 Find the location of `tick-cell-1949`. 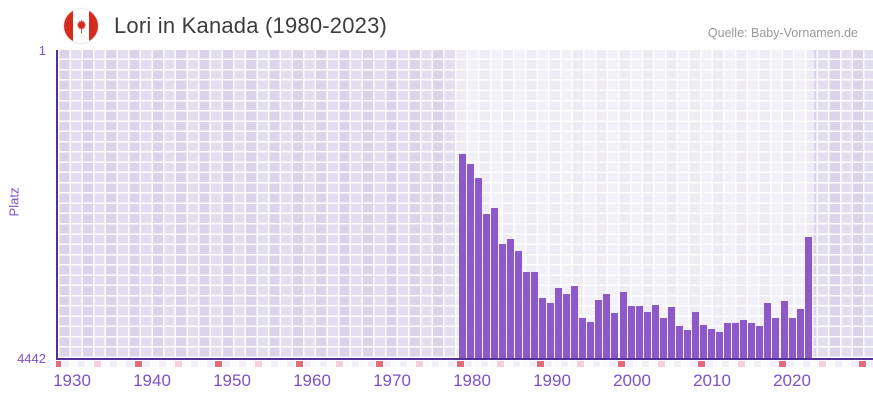

tick-cell-1949 is located at coordinates (210, 363).